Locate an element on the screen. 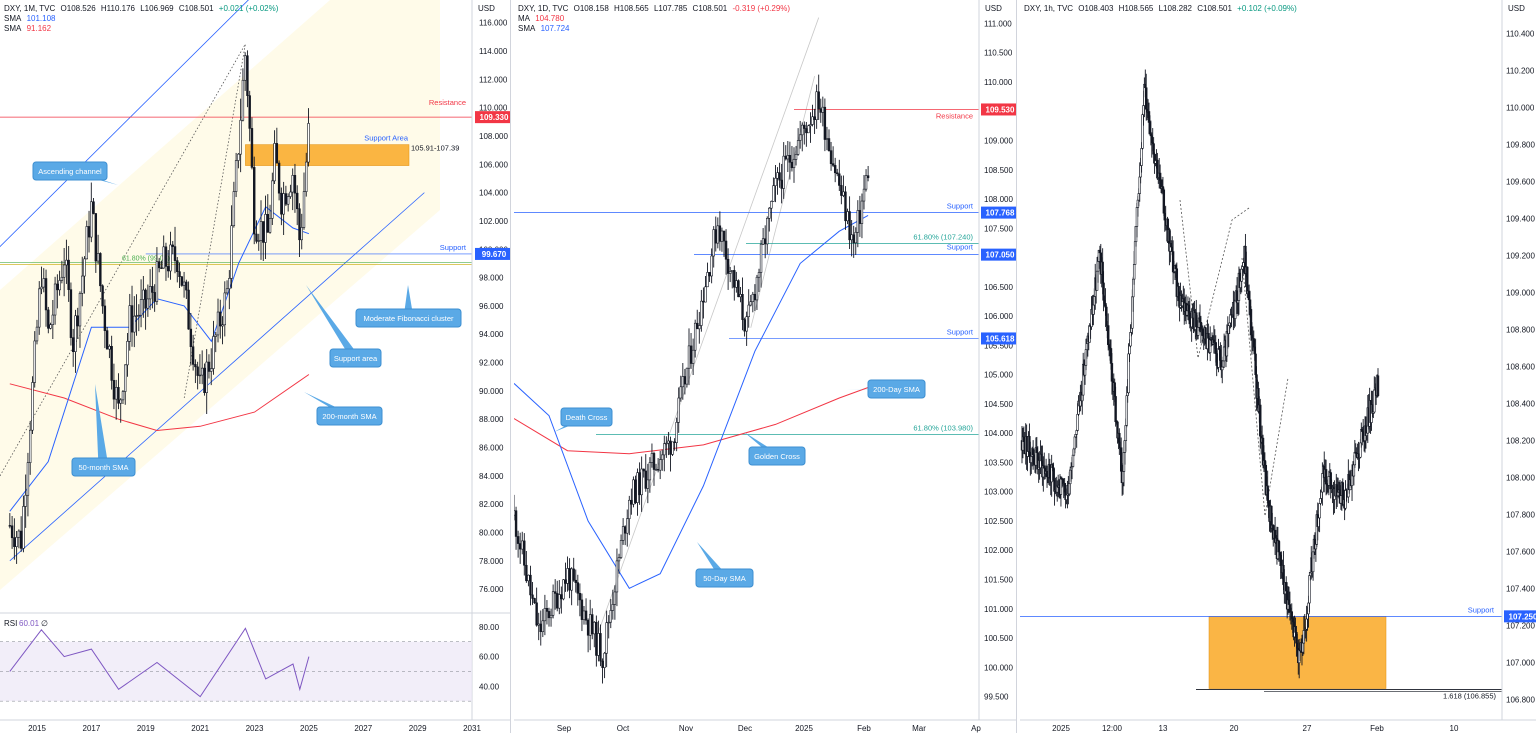 The width and height of the screenshot is (1536, 733). indicator-row-sma-red: SMA 91.162 is located at coordinates (29, 28).